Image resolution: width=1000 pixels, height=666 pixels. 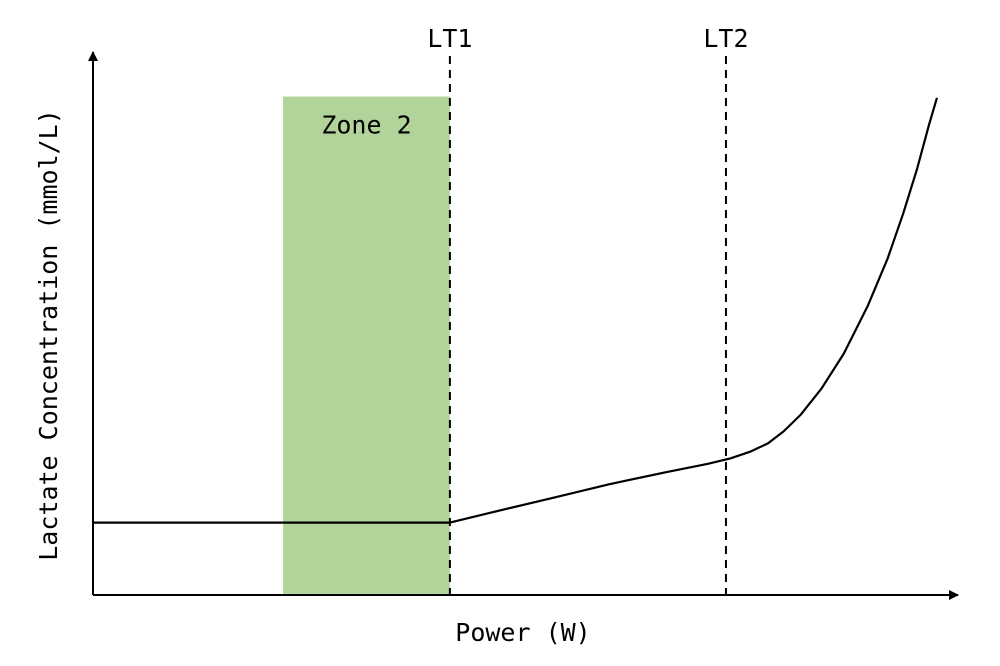 I want to click on zone-region, so click(x=366, y=345).